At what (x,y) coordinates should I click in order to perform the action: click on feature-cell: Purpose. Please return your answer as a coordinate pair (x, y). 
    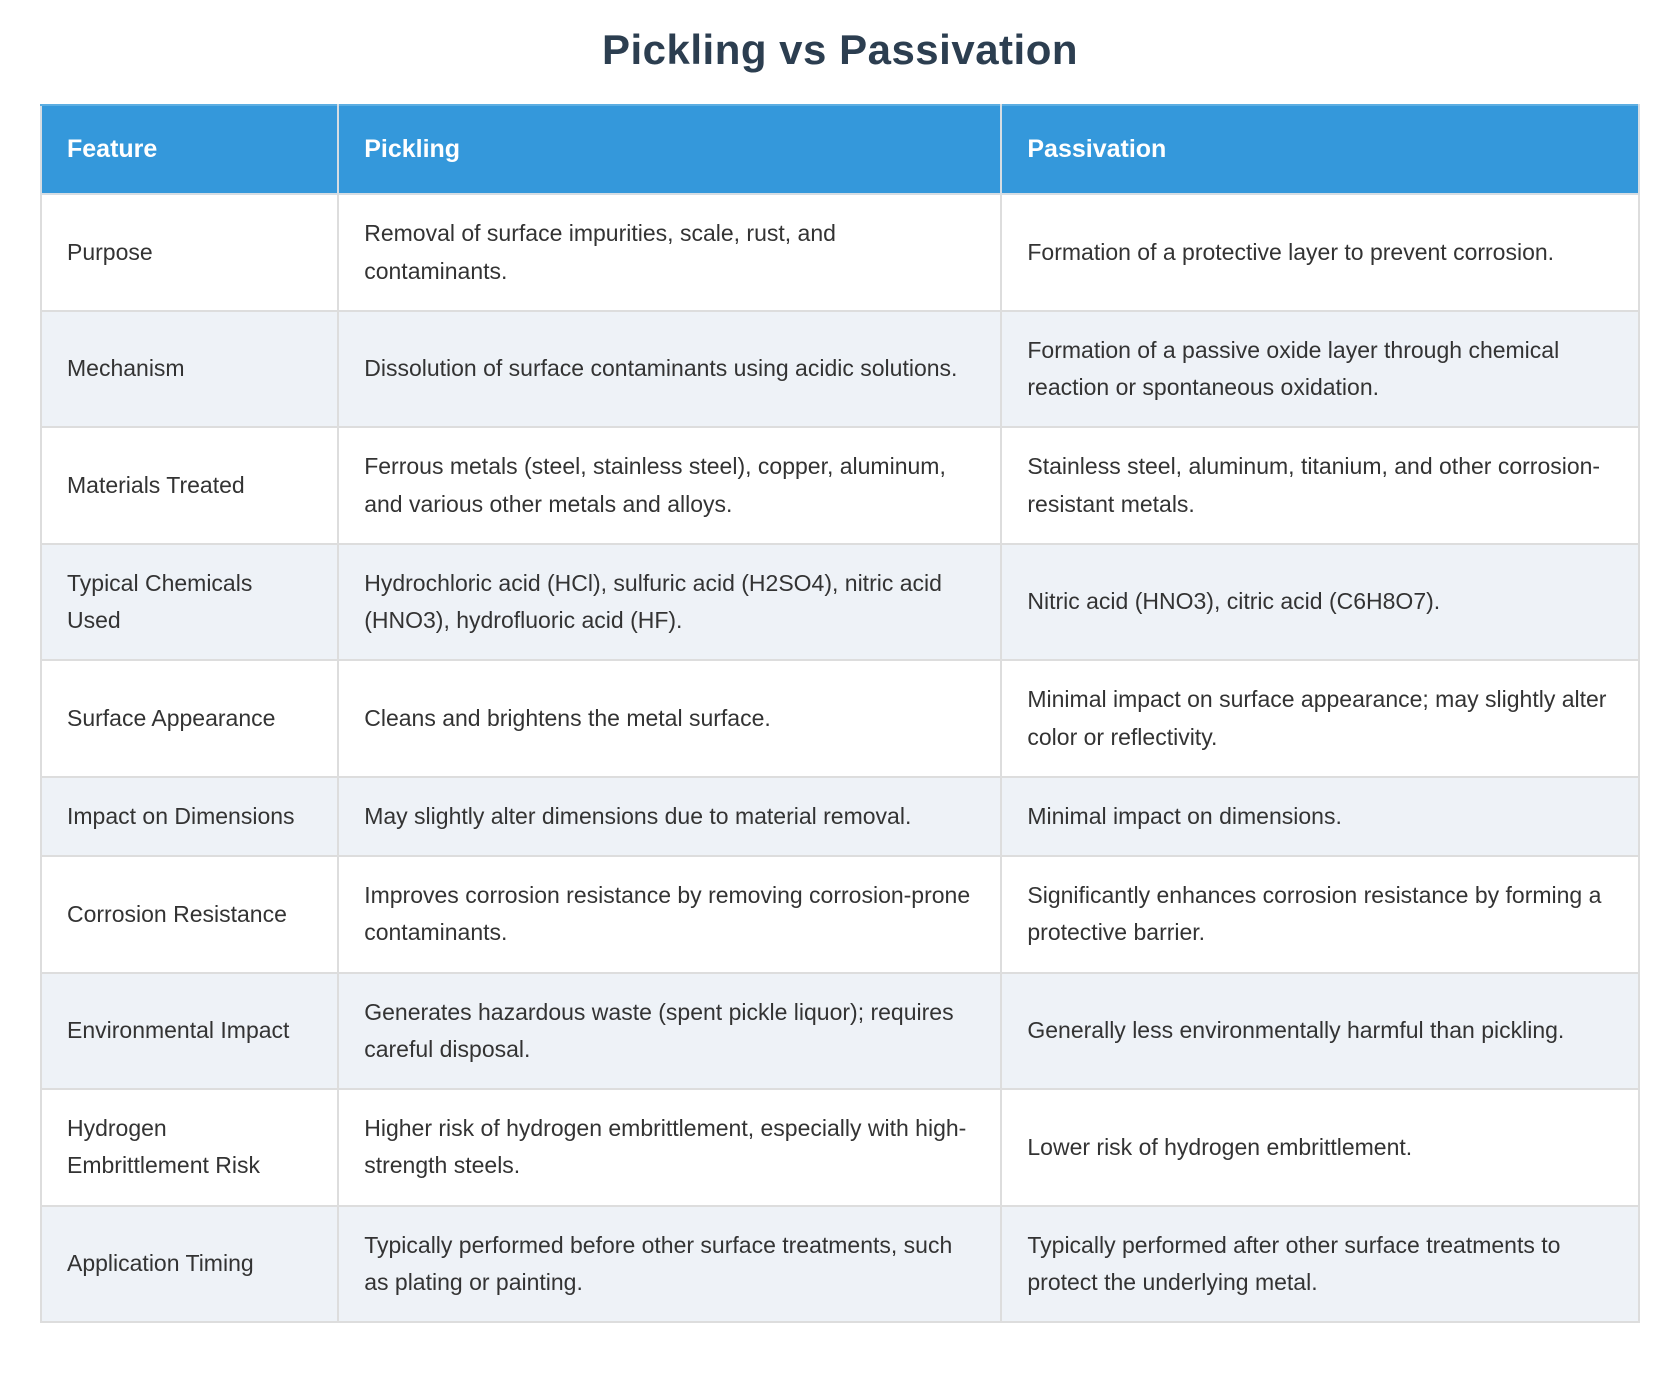
    Looking at the image, I should click on (189, 252).